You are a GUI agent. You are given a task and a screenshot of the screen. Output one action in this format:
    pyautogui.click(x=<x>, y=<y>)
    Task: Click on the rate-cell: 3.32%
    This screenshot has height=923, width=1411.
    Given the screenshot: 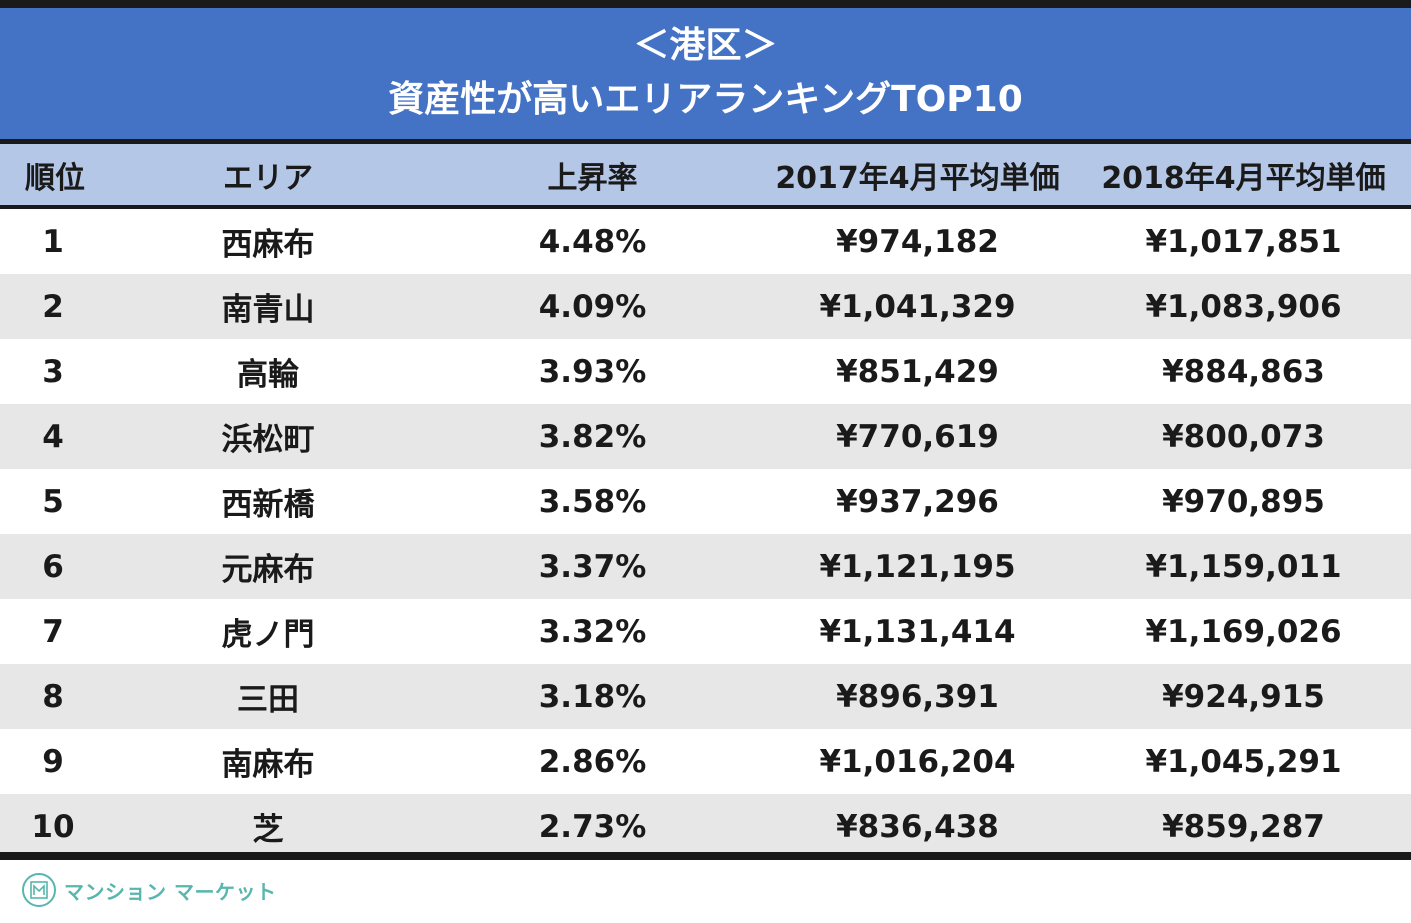 What is the action you would take?
    pyautogui.click(x=592, y=631)
    